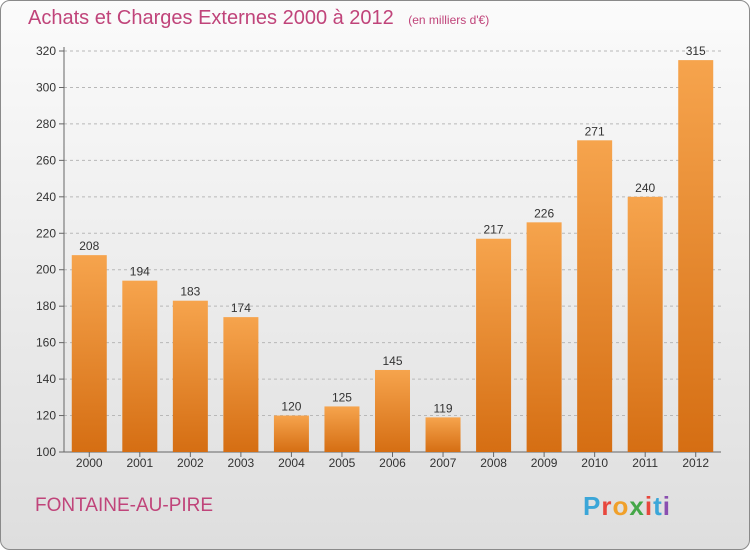 This screenshot has height=550, width=750. I want to click on data-label: 145, so click(392, 361).